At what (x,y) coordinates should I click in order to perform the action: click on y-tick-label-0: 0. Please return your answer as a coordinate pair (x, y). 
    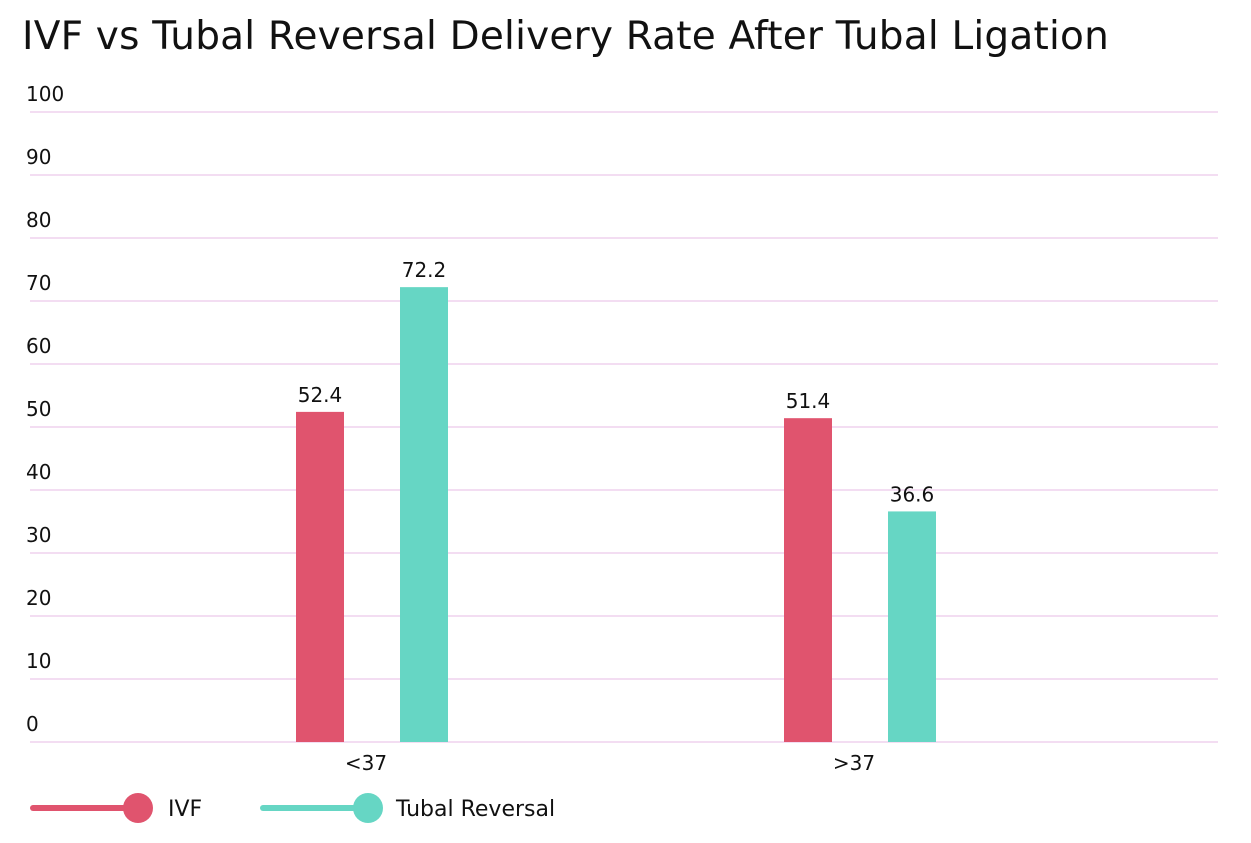
    Looking at the image, I should click on (32, 724).